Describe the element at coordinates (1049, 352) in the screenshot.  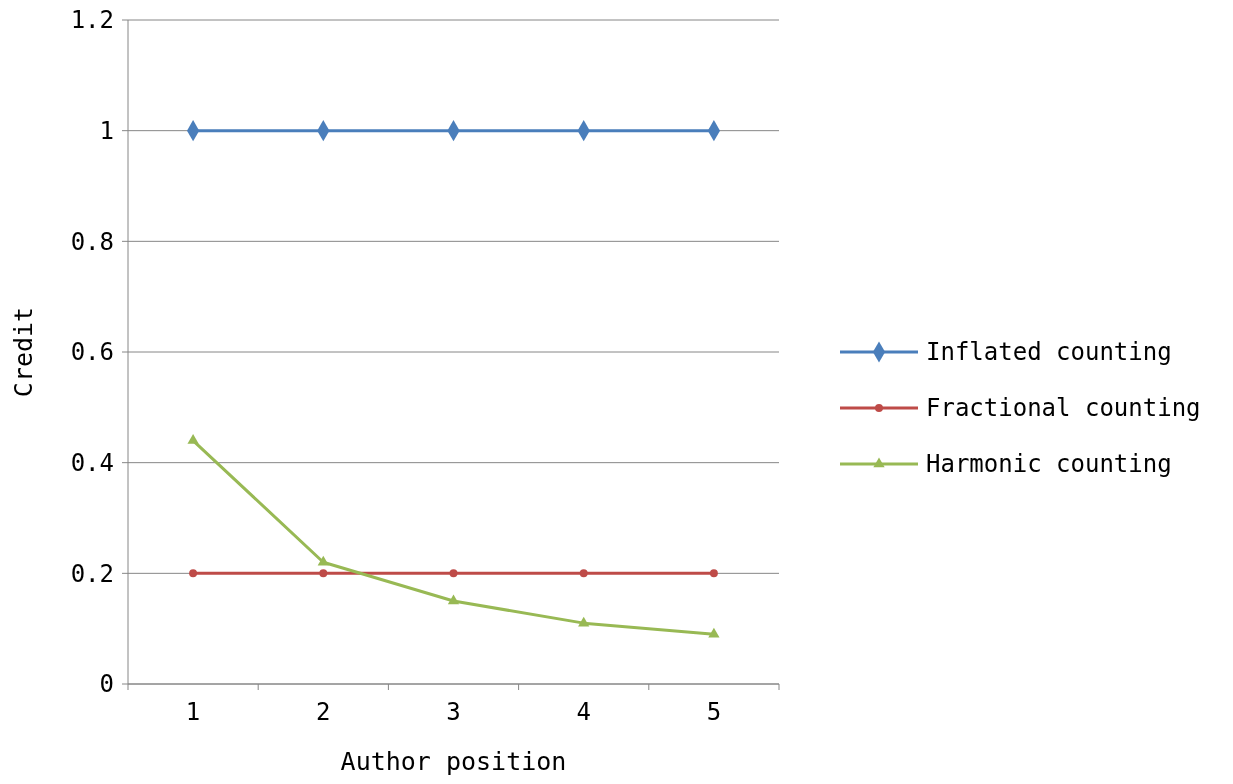
I see `legend-label: Inflated counting` at that location.